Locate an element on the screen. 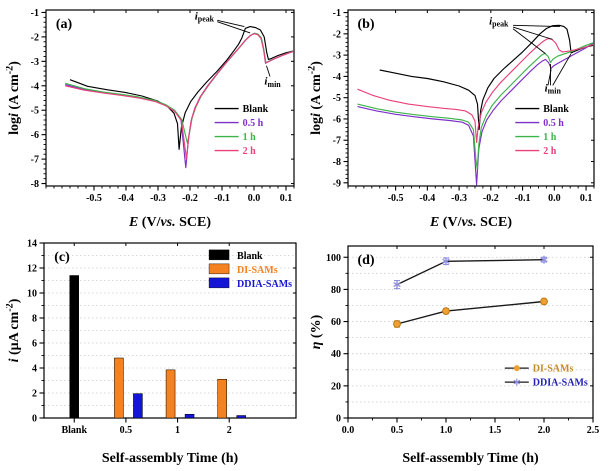  series-line-1-h is located at coordinates (475, 106).